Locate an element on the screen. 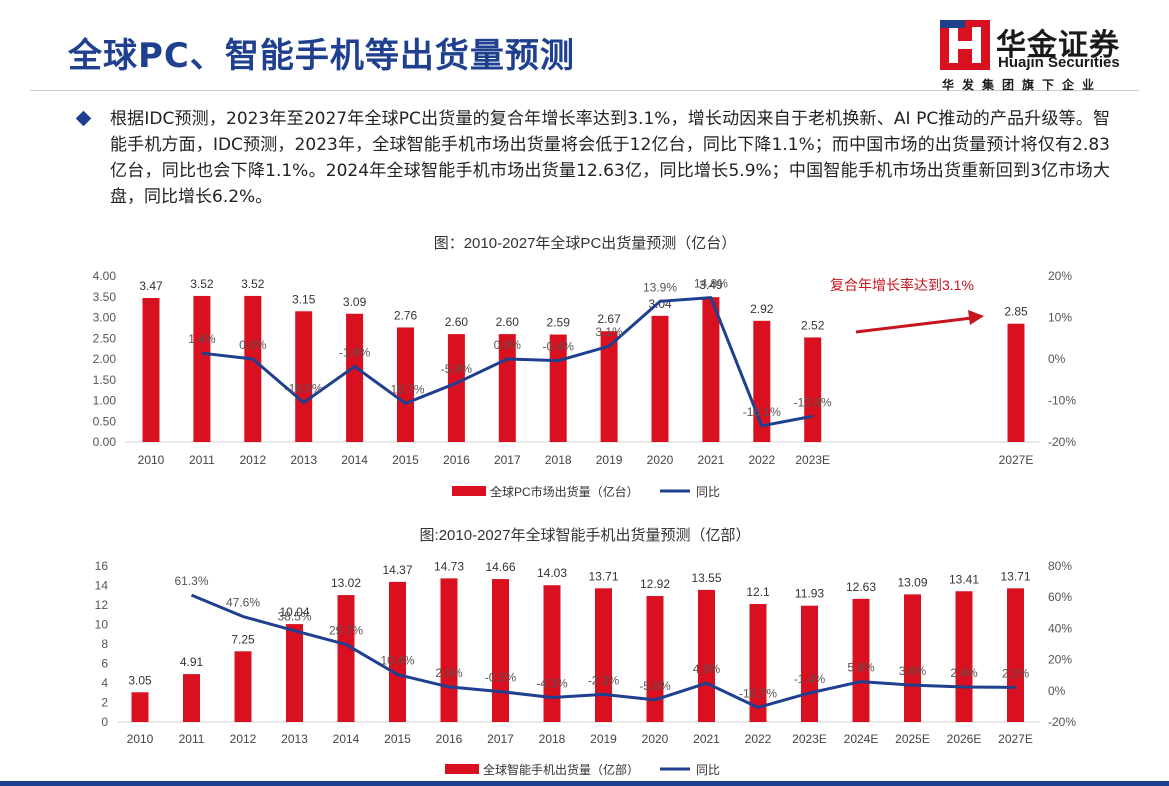 The height and width of the screenshot is (786, 1169). logo-english-name: Huajin Securities is located at coordinates (1059, 62).